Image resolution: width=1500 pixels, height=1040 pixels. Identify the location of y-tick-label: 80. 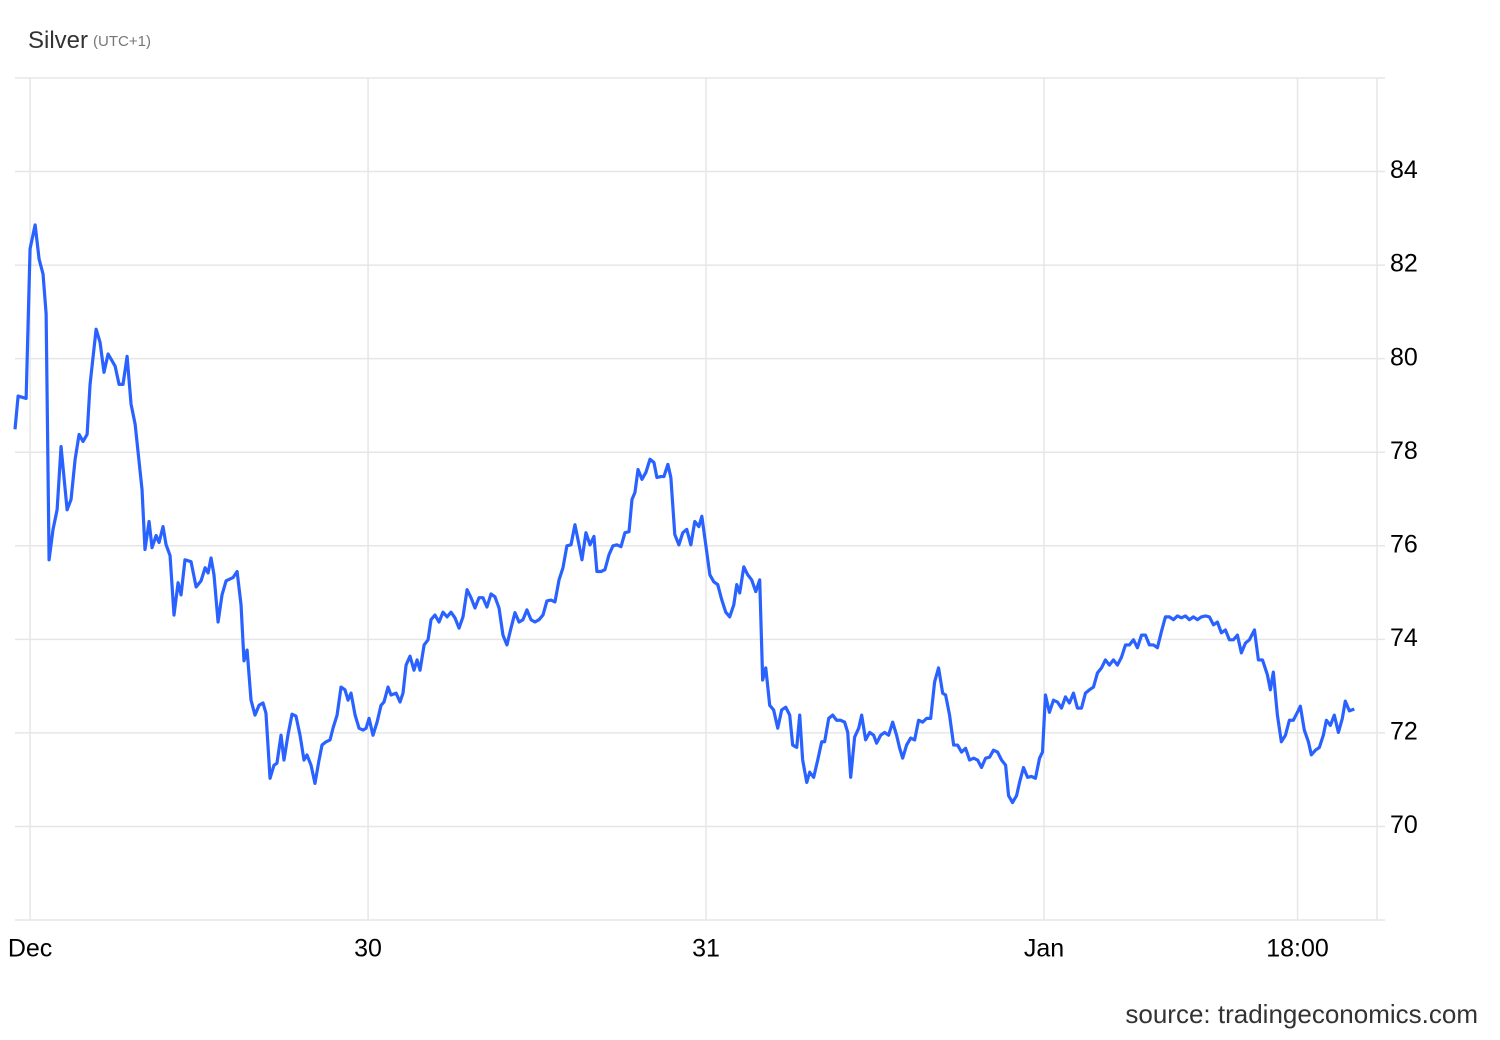
(1404, 357).